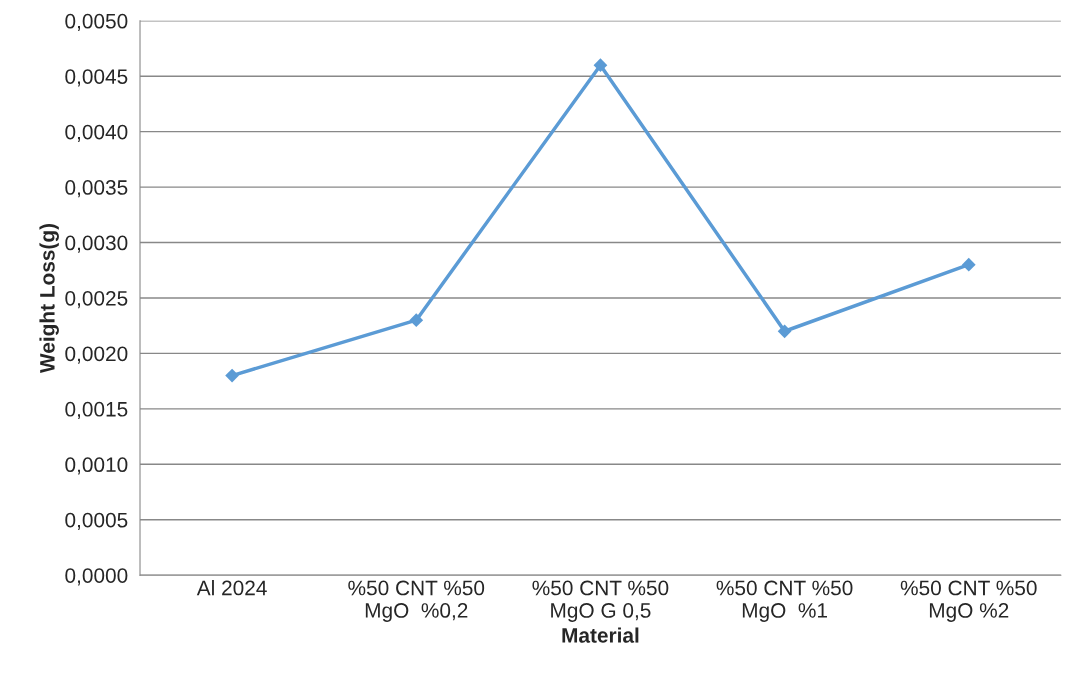 The image size is (1077, 693). Describe the element at coordinates (96, 189) in the screenshot. I see `y-tick-label: 0,0035` at that location.